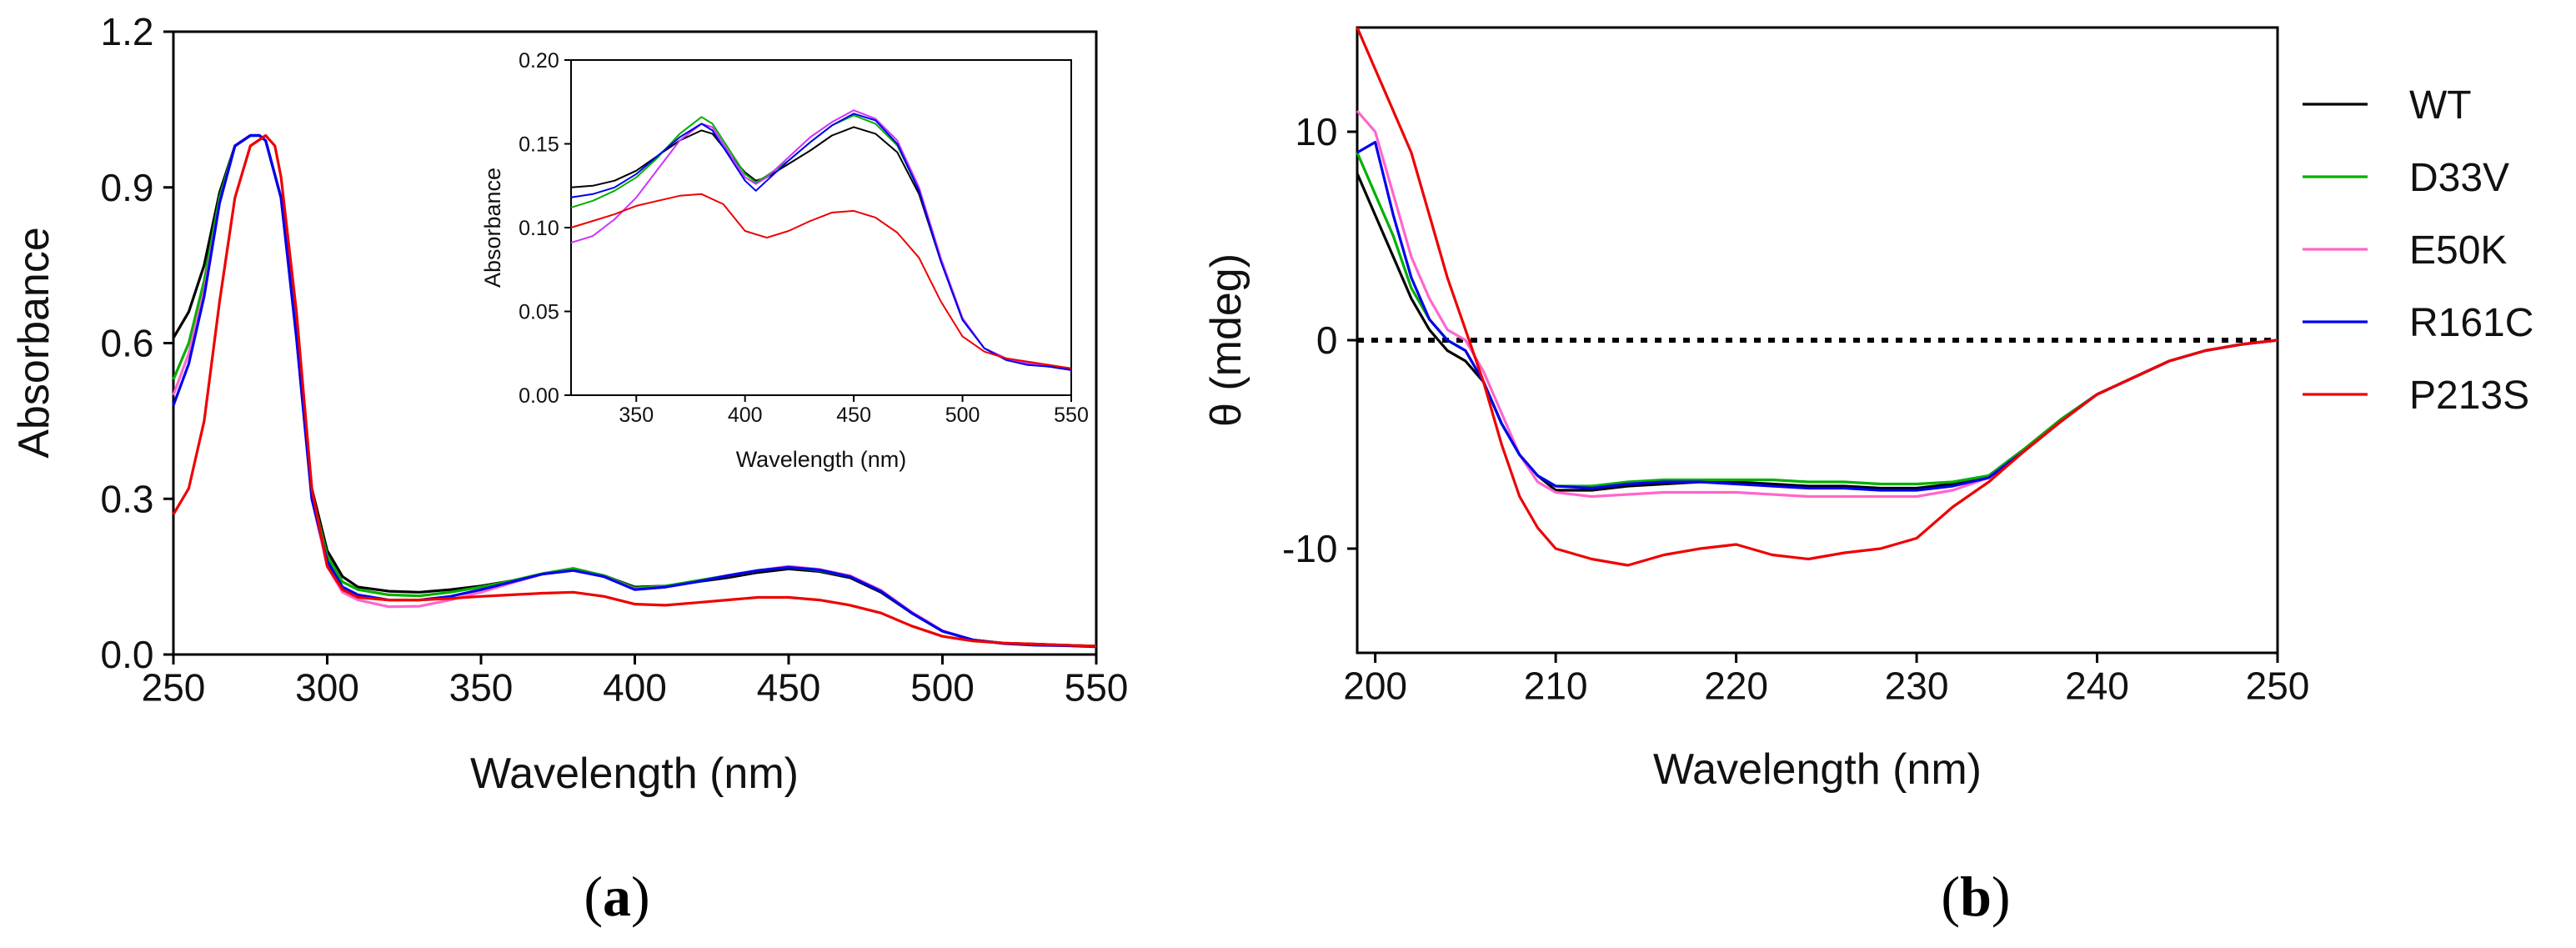 The image size is (2576, 948). Describe the element at coordinates (492, 228) in the screenshot. I see `panel-a-inset-y-axis-label: Absorbance` at that location.